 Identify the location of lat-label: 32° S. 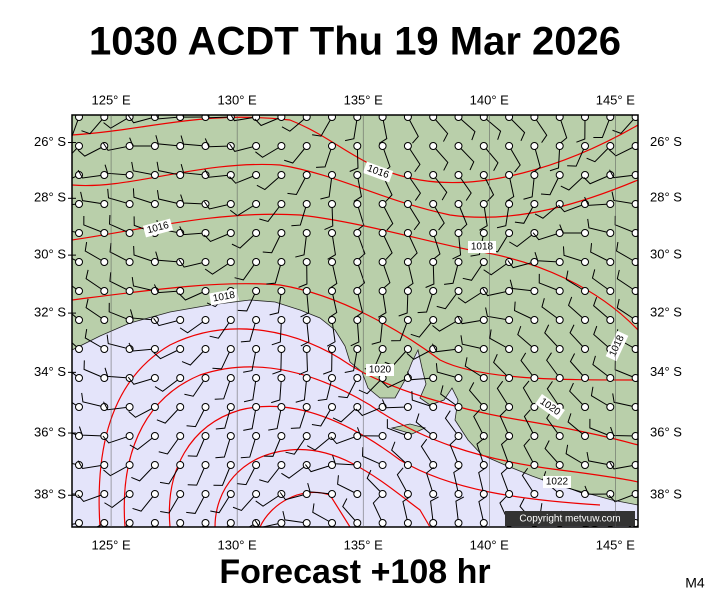
(50, 312).